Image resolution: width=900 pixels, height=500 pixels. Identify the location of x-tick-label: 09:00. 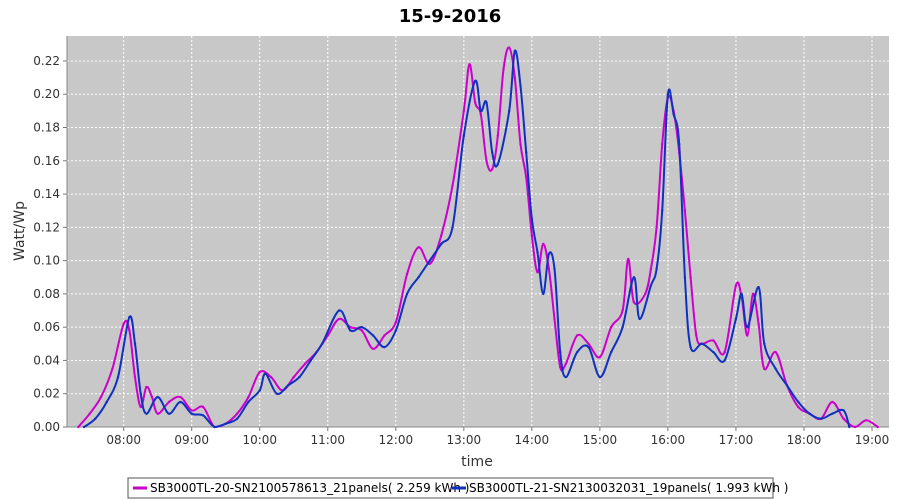
(191, 440).